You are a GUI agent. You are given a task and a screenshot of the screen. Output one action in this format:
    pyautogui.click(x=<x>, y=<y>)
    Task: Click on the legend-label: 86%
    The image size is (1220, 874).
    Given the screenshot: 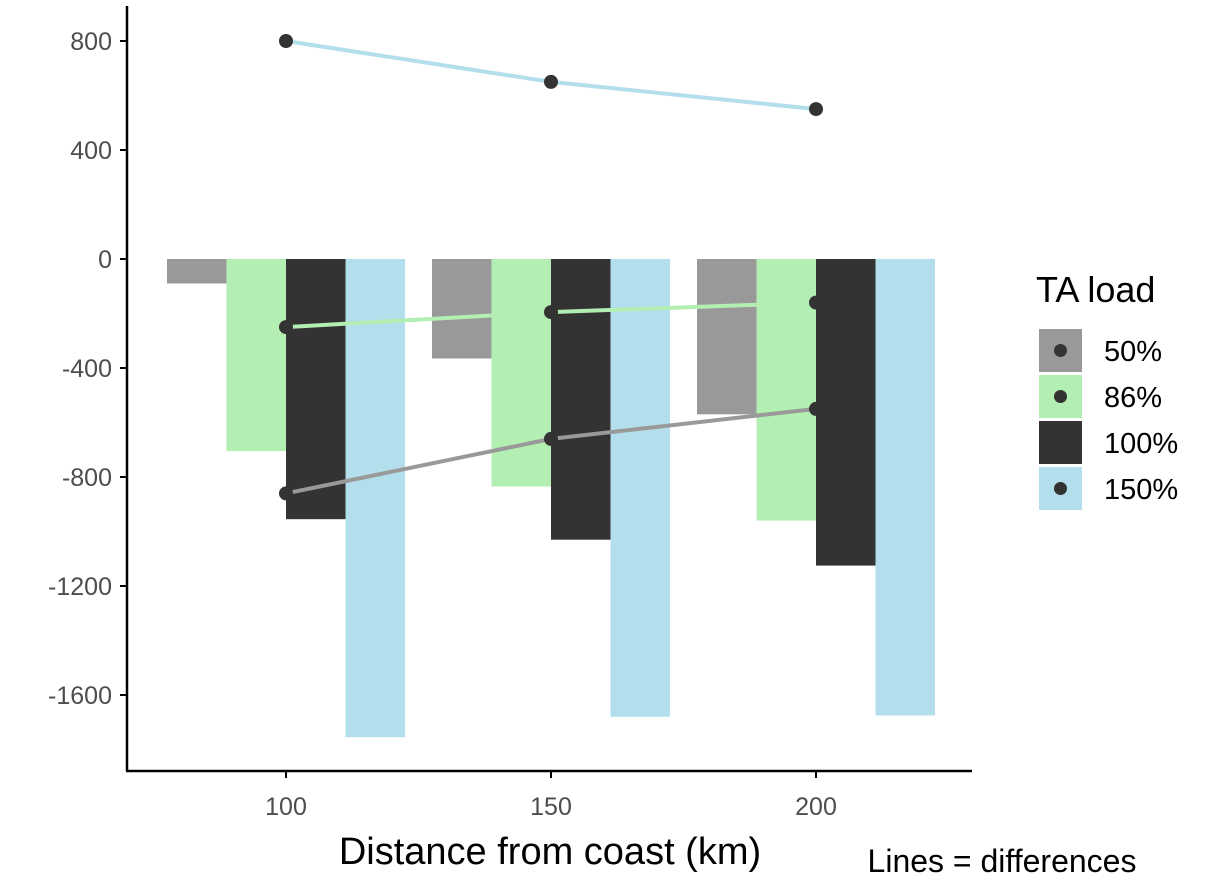 What is the action you would take?
    pyautogui.click(x=1133, y=398)
    